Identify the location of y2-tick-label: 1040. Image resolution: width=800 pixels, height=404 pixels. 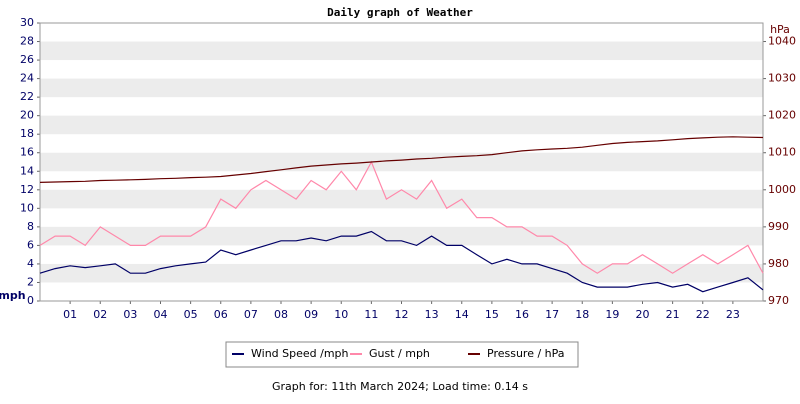
(782, 41).